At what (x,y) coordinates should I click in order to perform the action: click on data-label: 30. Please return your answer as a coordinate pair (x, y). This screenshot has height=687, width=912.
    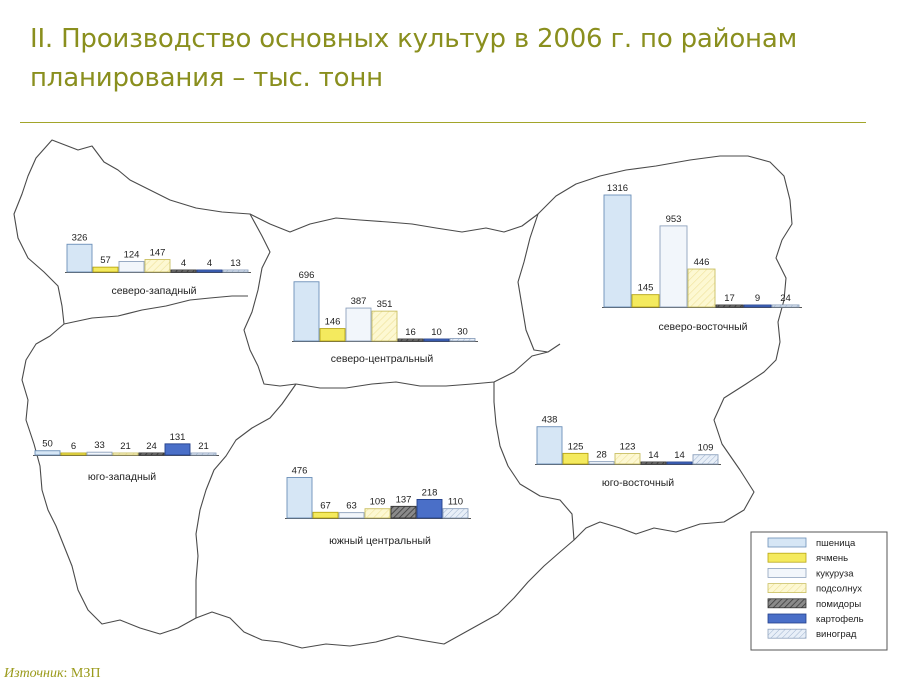
    Looking at the image, I should click on (462, 331).